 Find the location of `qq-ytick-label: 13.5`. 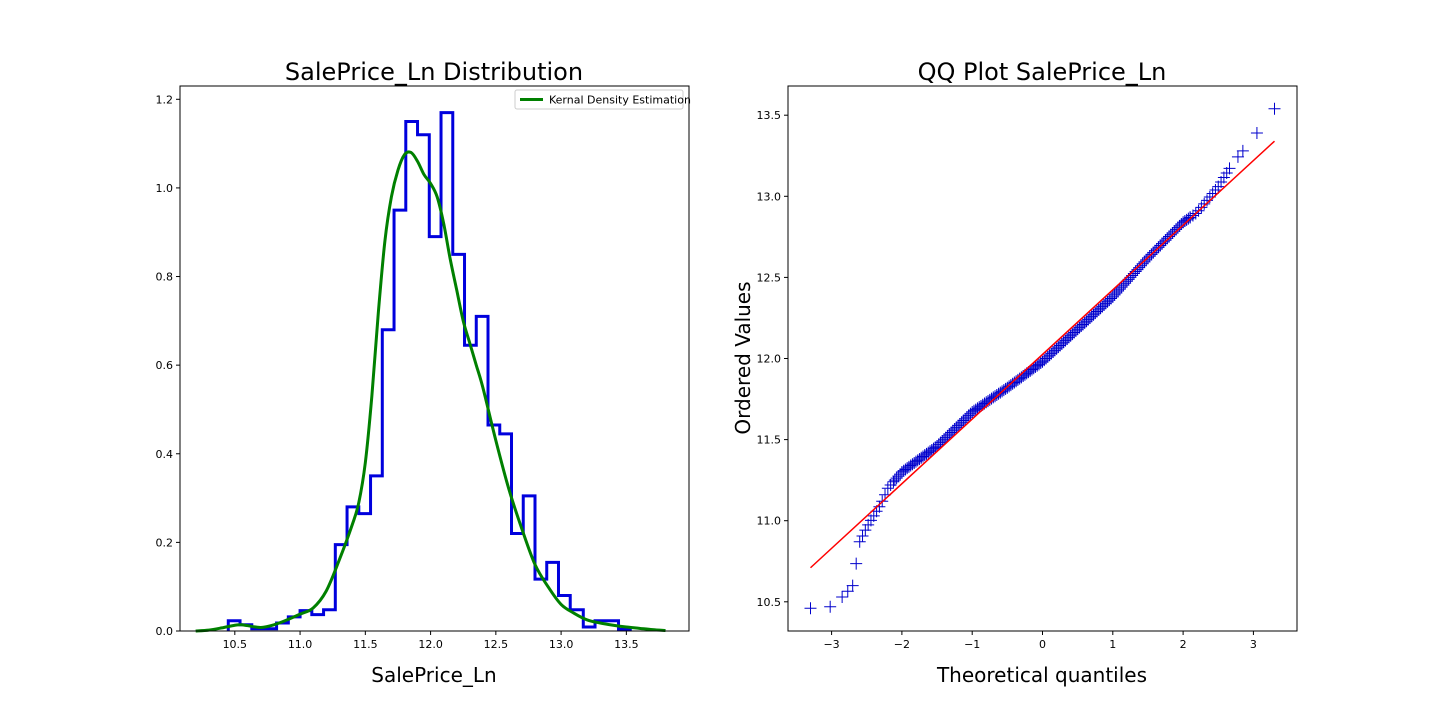

qq-ytick-label: 13.5 is located at coordinates (769, 115).